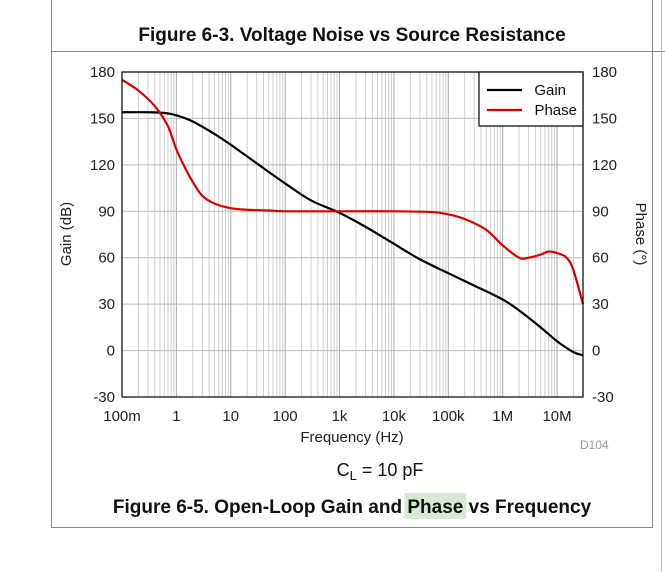  I want to click on y-tick-label: 150, so click(102, 118).